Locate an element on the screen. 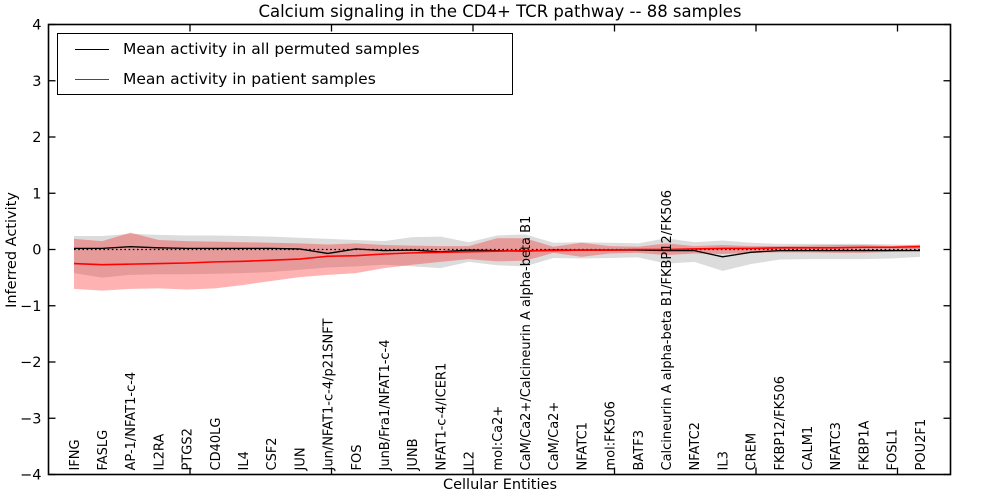 This screenshot has width=1000, height=500. legend-item-patient: Mean activity in patient samples is located at coordinates (285, 79).